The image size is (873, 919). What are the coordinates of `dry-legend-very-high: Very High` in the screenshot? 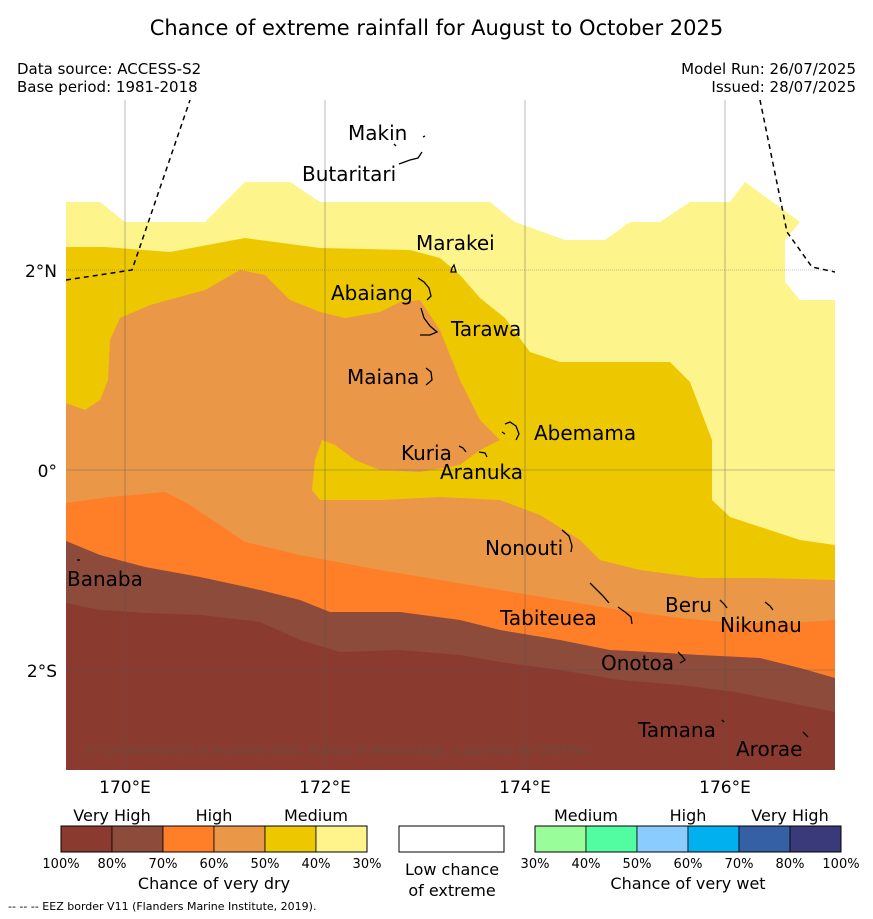 It's located at (111, 815).